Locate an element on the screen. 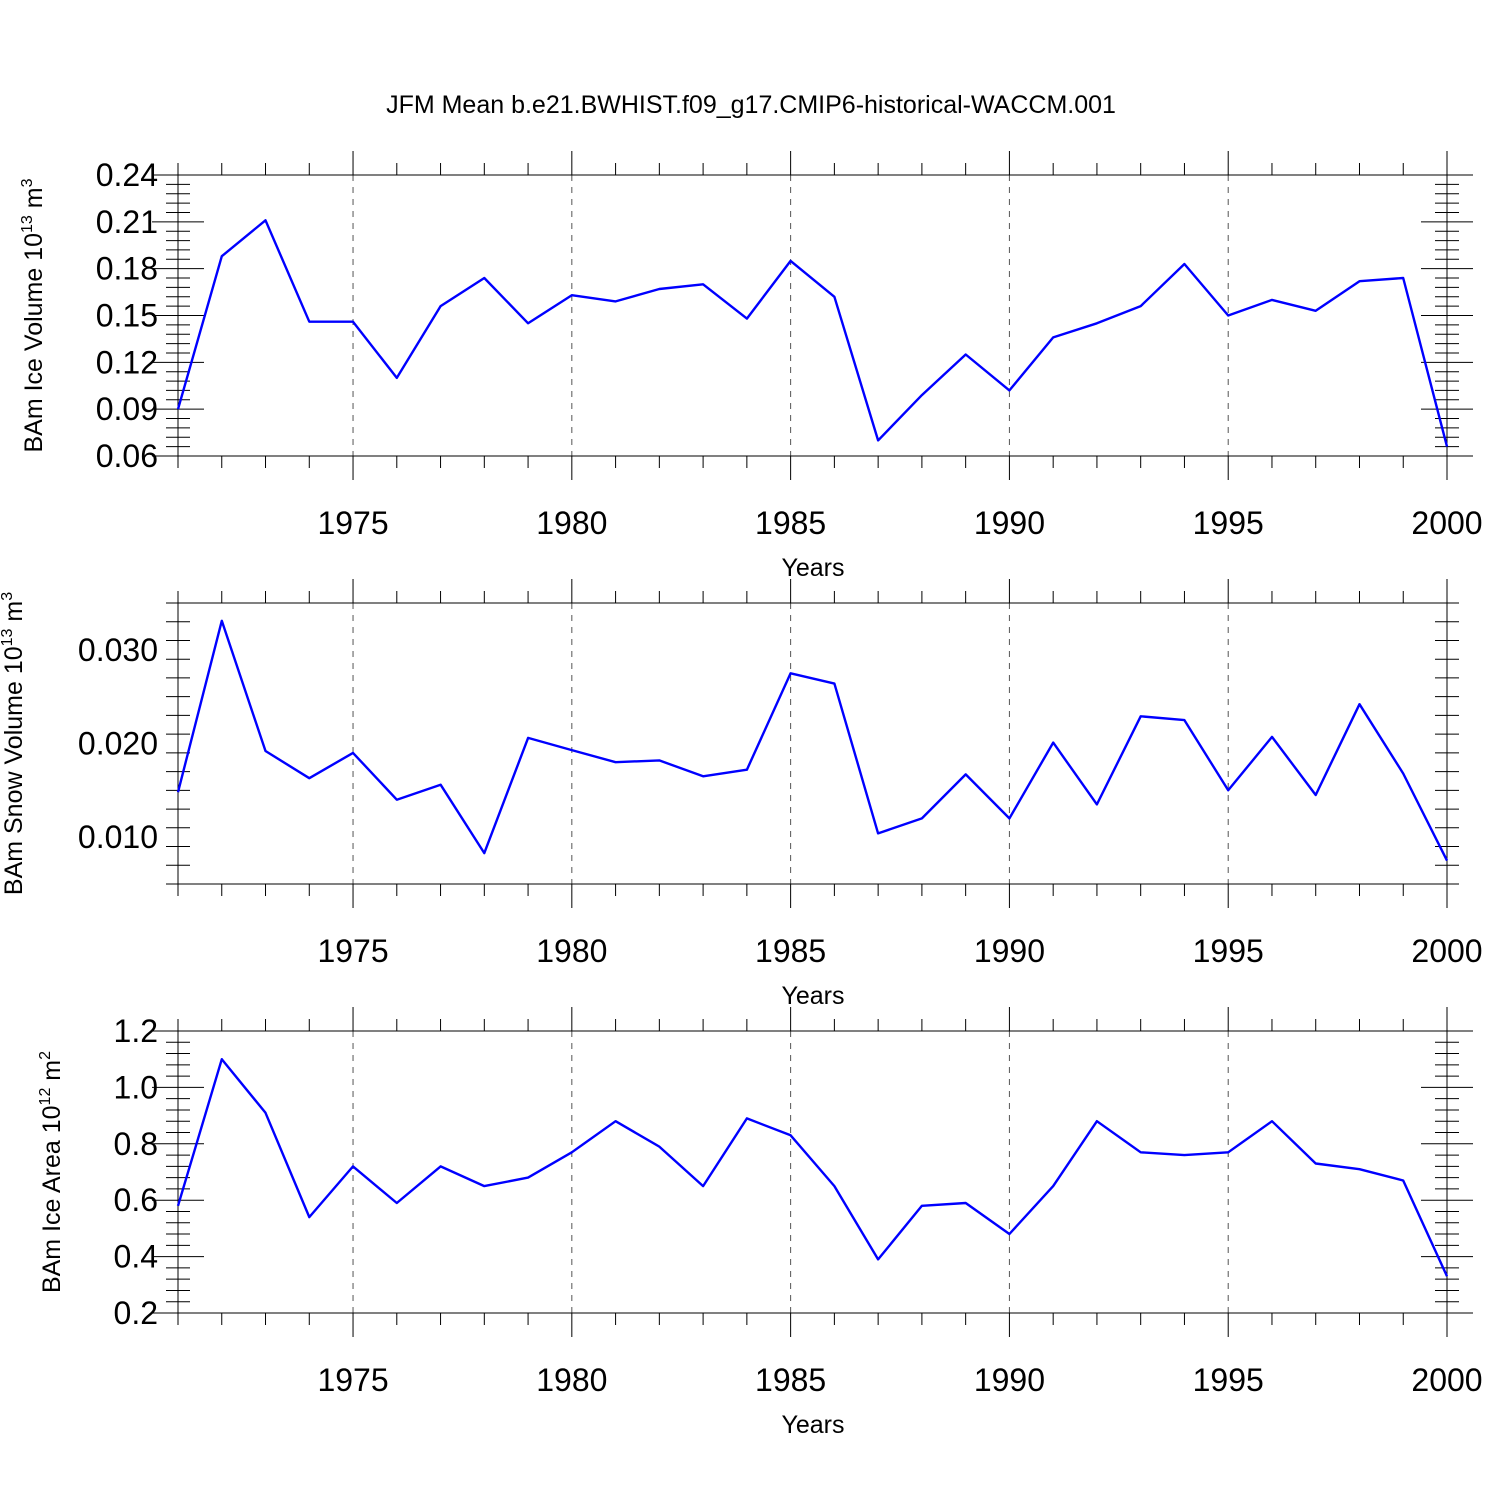  y-tick-label: 0.4 is located at coordinates (136, 1257).